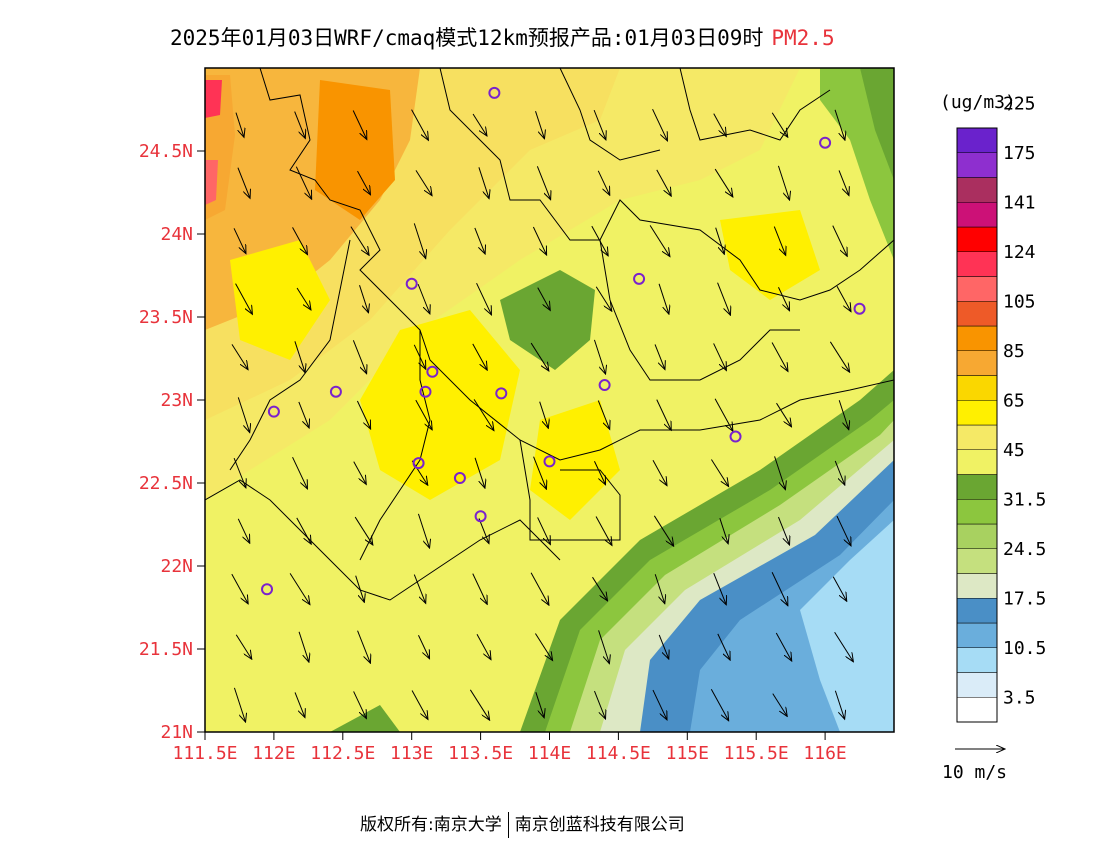  Describe the element at coordinates (176, 566) in the screenshot. I see `y-tick-label: 22N` at that location.